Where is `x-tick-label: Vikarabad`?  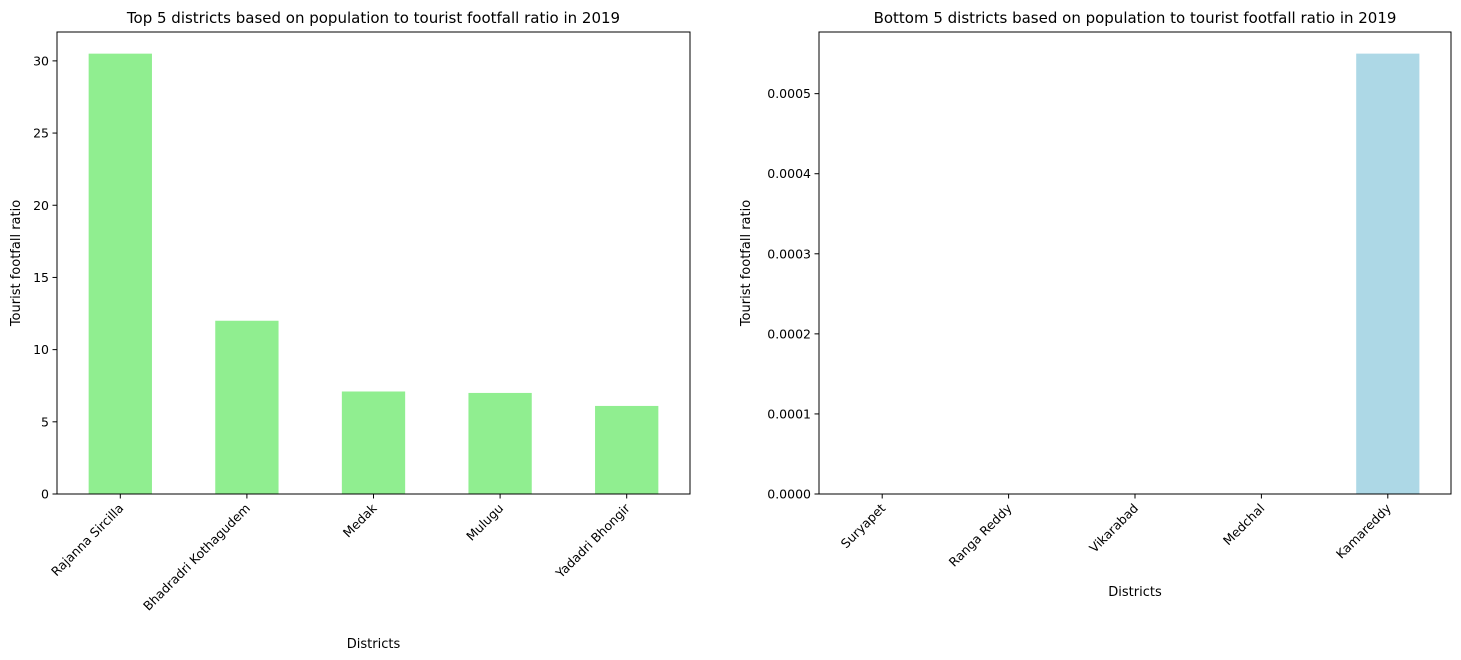 x-tick-label: Vikarabad is located at coordinates (1113, 528).